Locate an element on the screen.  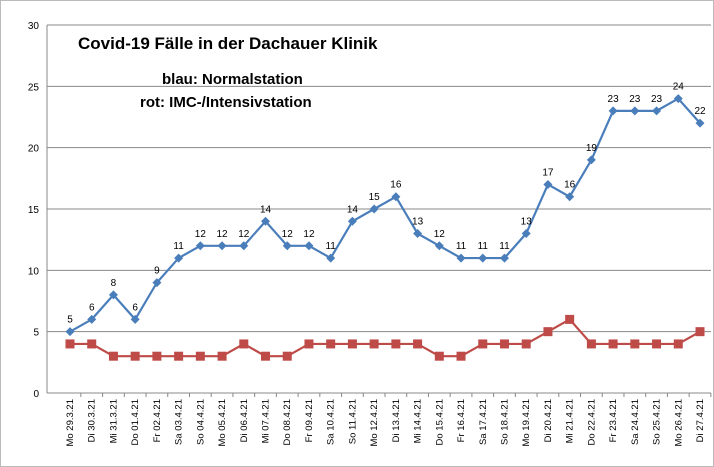
x-tick-label: Mo 26.4.21 is located at coordinates (678, 423).